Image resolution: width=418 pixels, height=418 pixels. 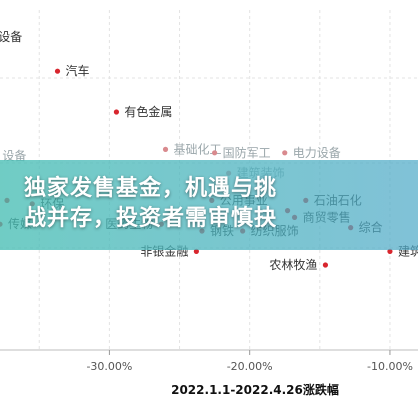 What do you see at coordinates (209, 361) in the screenshot?
I see `x-axis: -30.00% -20.00% -10.00%` at bounding box center [209, 361].